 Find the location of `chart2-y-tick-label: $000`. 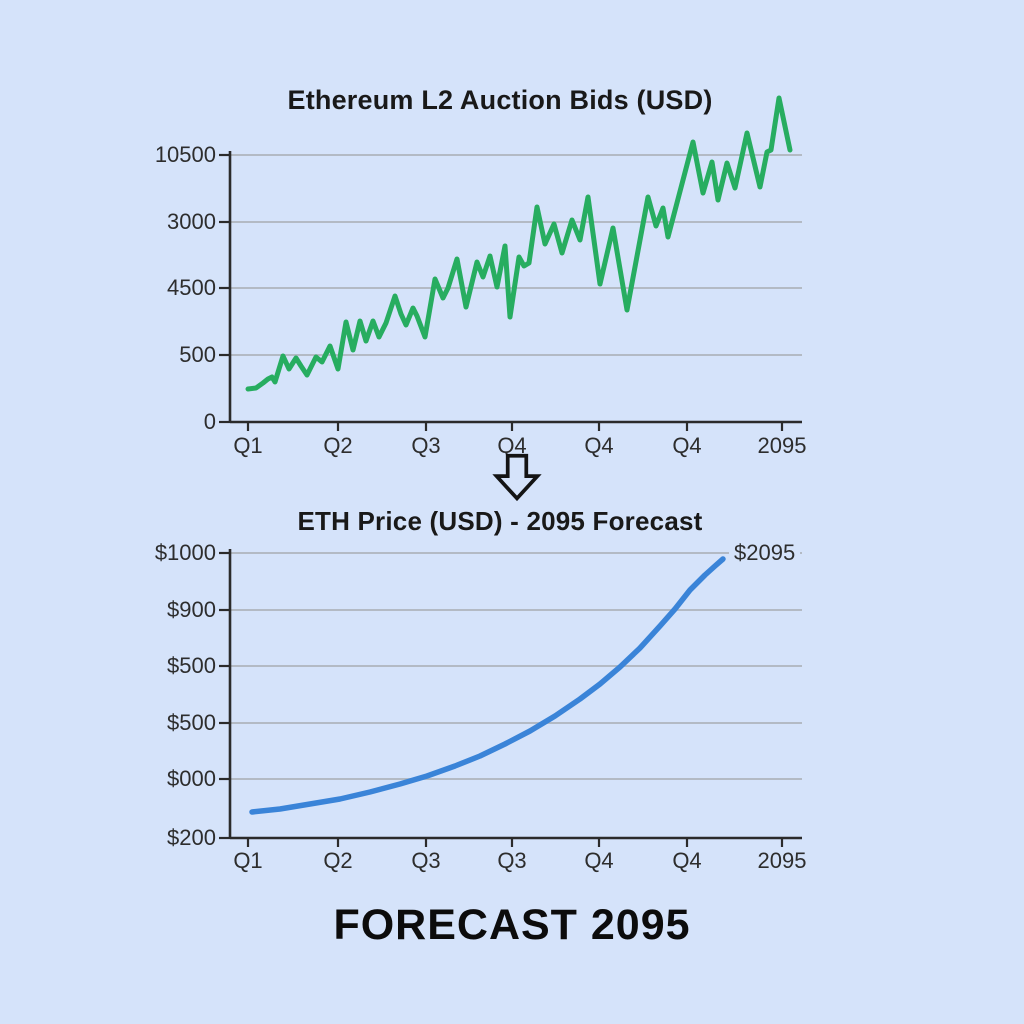

chart2-y-tick-label: $000 is located at coordinates (191, 778).